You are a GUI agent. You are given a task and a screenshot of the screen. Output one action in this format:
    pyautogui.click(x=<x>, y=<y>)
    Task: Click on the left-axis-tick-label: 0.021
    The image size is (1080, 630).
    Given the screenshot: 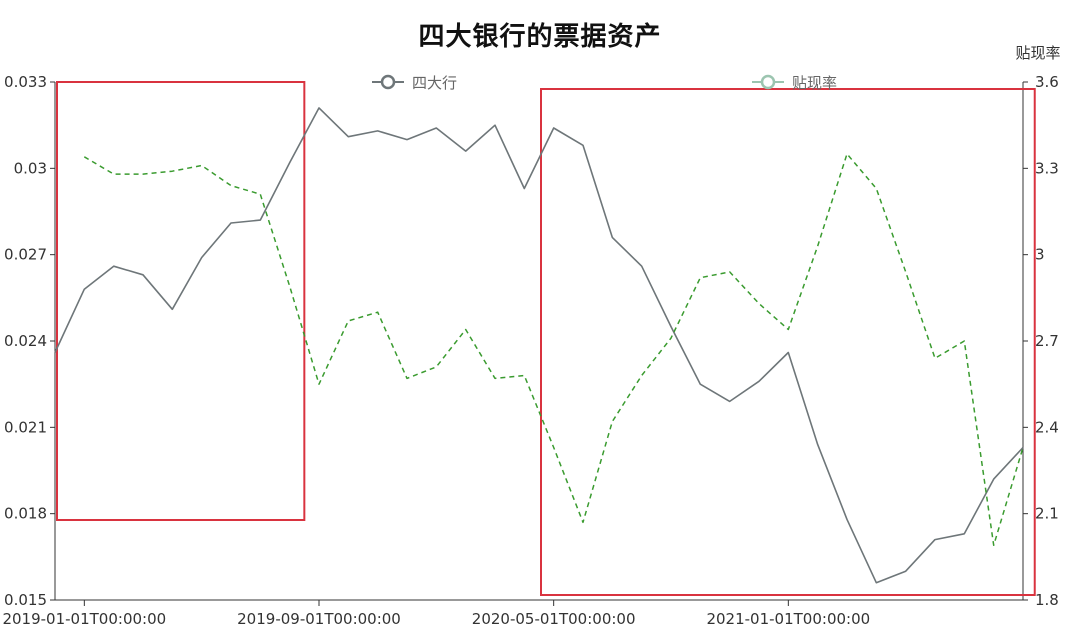 What is the action you would take?
    pyautogui.click(x=25, y=427)
    